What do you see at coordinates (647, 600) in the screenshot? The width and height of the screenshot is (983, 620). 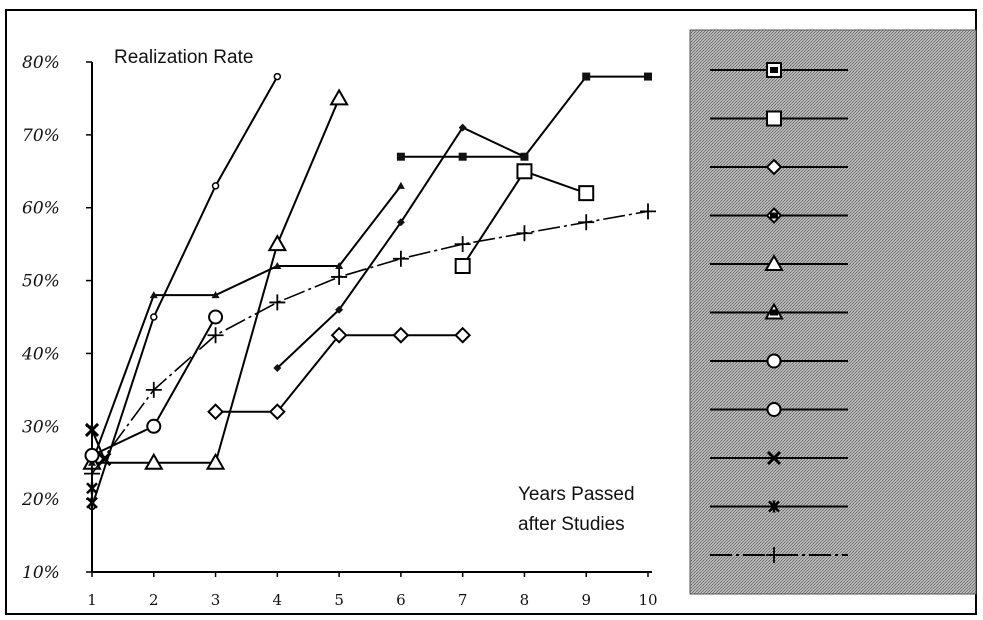 I see `x-tick-label: 10` at bounding box center [647, 600].